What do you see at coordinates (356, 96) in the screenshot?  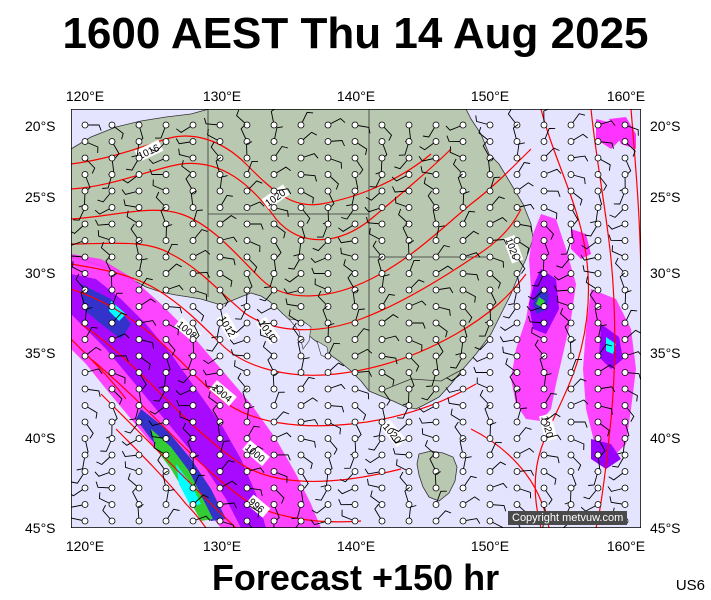 I see `lon-label-top: 140°E` at bounding box center [356, 96].